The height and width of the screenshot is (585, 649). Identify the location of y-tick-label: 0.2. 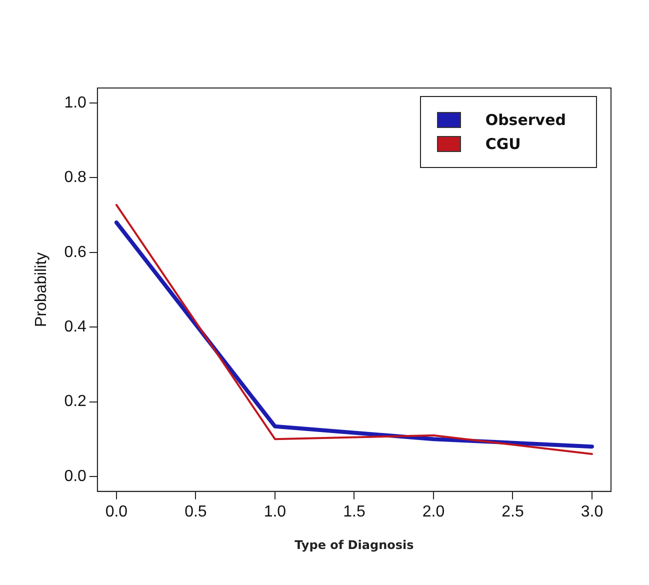
(75, 401).